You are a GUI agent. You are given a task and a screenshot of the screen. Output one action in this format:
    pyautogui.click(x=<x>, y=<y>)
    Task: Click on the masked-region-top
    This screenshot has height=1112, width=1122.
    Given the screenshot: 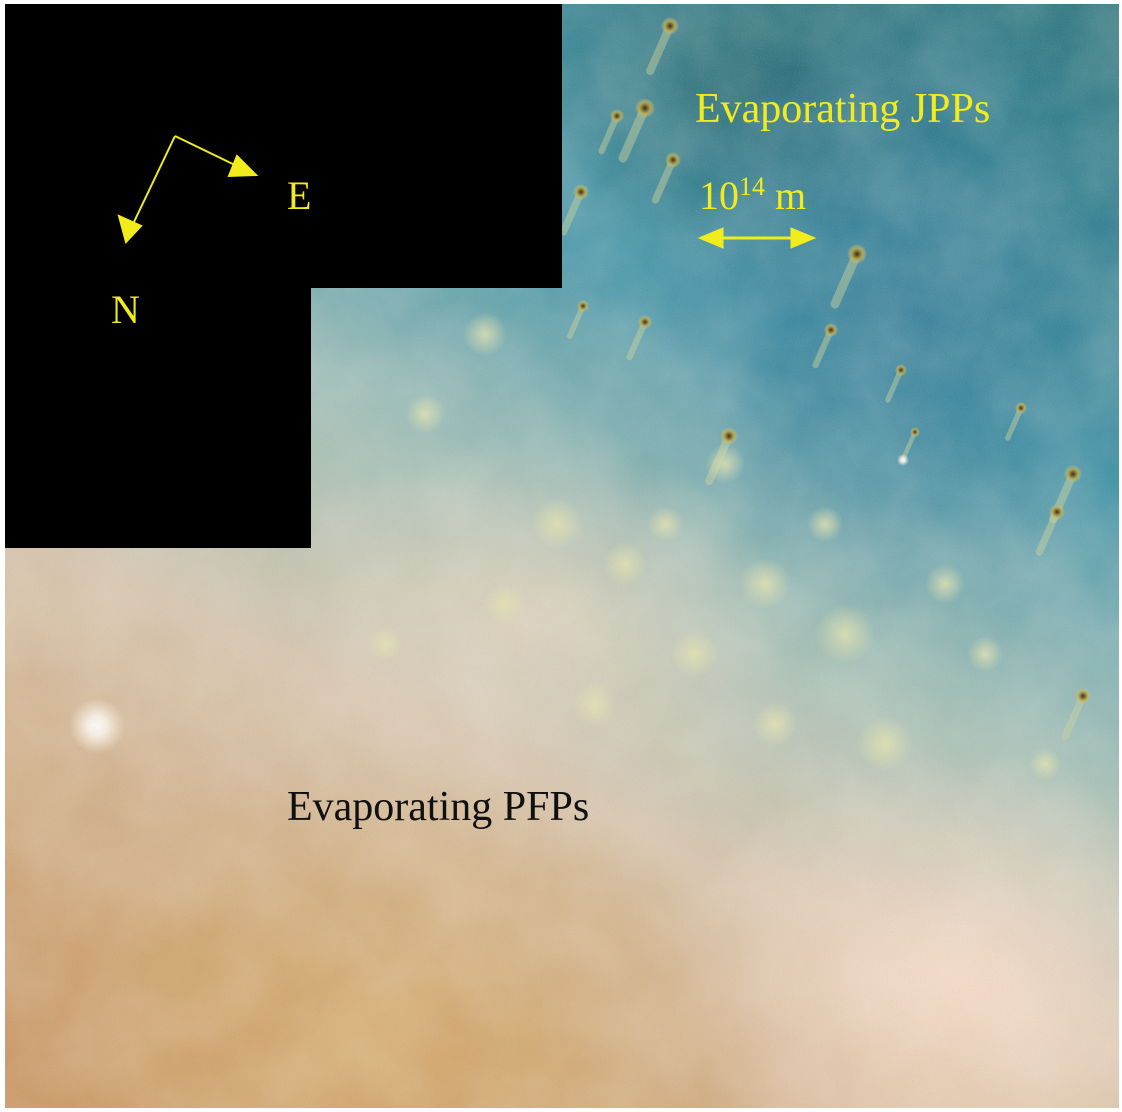 What is the action you would take?
    pyautogui.click(x=283, y=146)
    